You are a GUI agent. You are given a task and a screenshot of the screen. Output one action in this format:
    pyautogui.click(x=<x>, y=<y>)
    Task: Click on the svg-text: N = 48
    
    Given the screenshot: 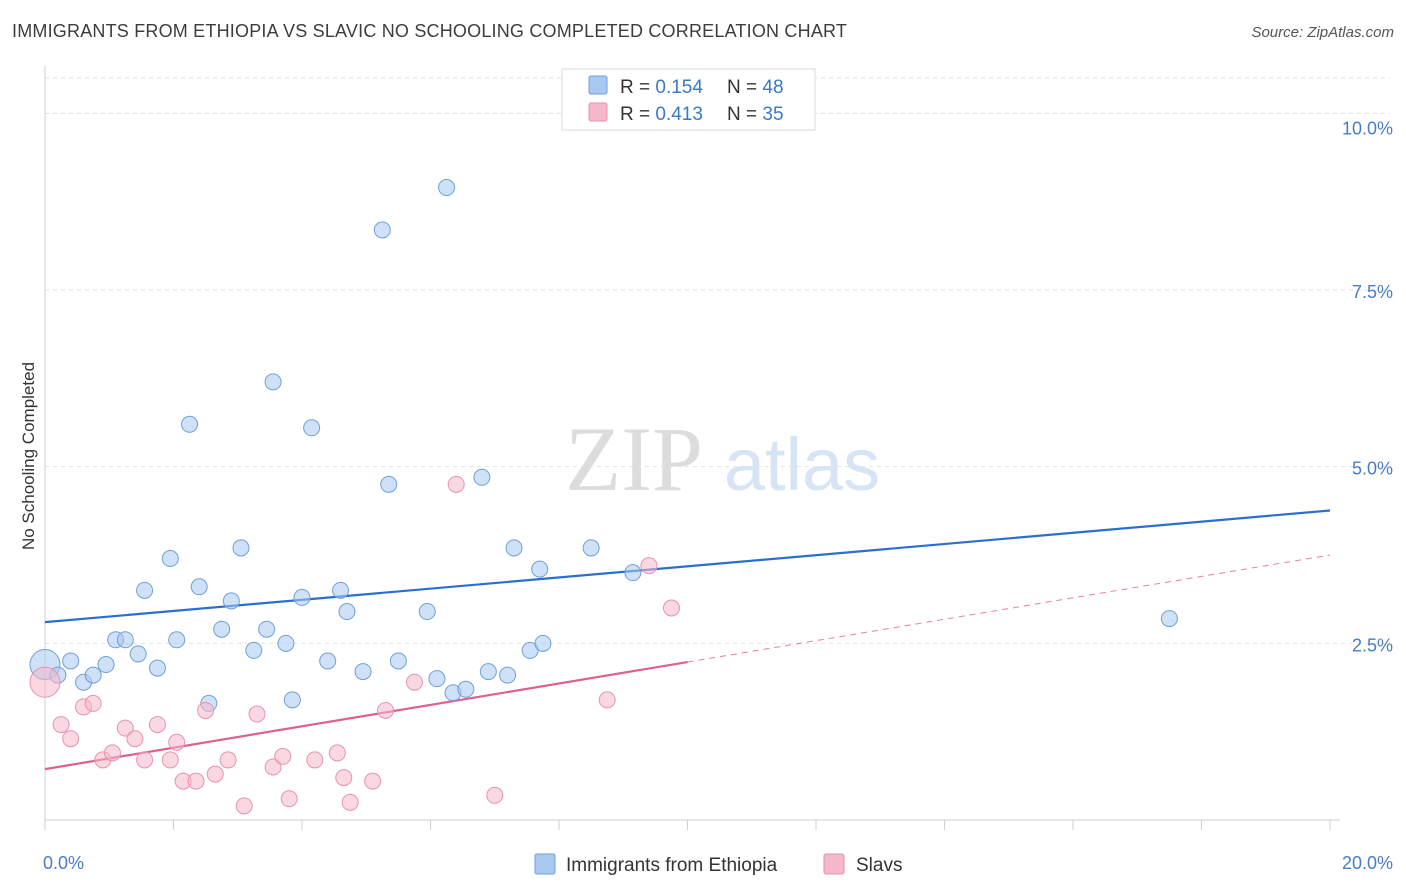 What is the action you would take?
    pyautogui.click(x=755, y=87)
    